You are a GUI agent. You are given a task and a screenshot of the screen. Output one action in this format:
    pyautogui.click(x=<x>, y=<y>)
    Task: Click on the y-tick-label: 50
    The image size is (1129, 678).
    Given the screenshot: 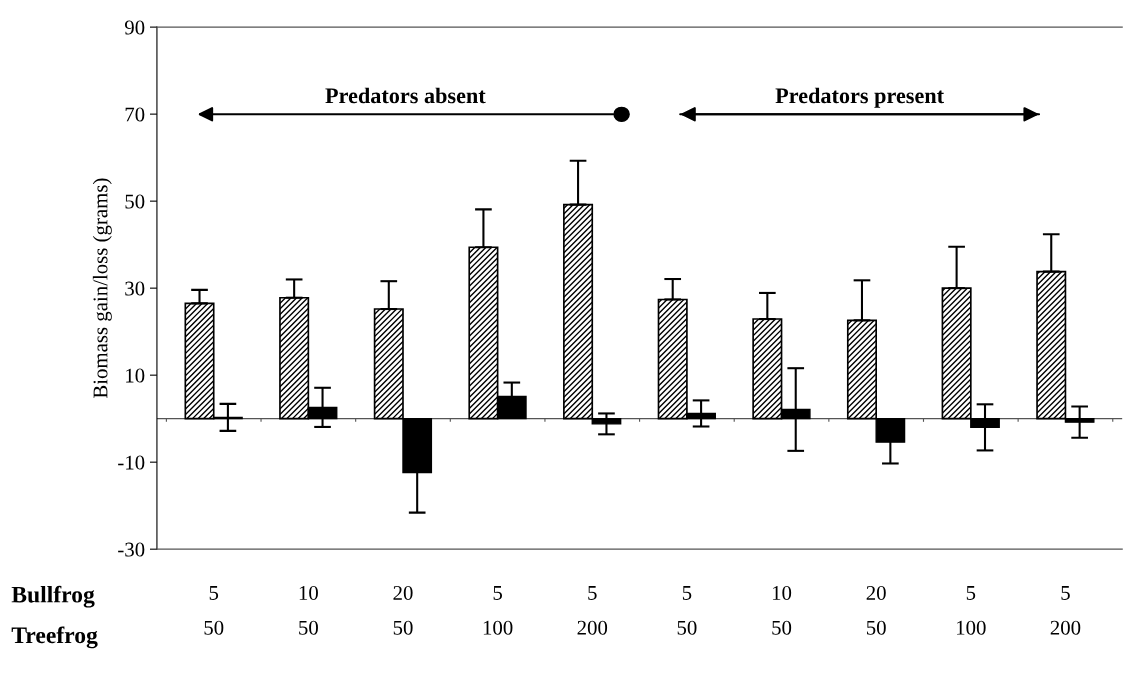 What is the action you would take?
    pyautogui.click(x=135, y=201)
    